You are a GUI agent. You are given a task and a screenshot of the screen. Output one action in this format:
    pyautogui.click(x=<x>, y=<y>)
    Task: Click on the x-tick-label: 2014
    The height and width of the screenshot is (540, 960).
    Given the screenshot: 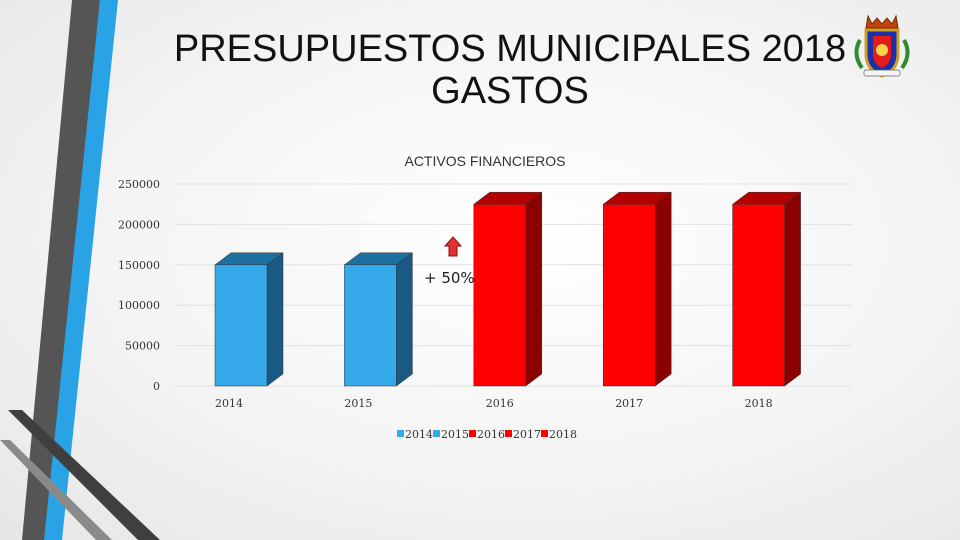 What is the action you would take?
    pyautogui.click(x=229, y=403)
    